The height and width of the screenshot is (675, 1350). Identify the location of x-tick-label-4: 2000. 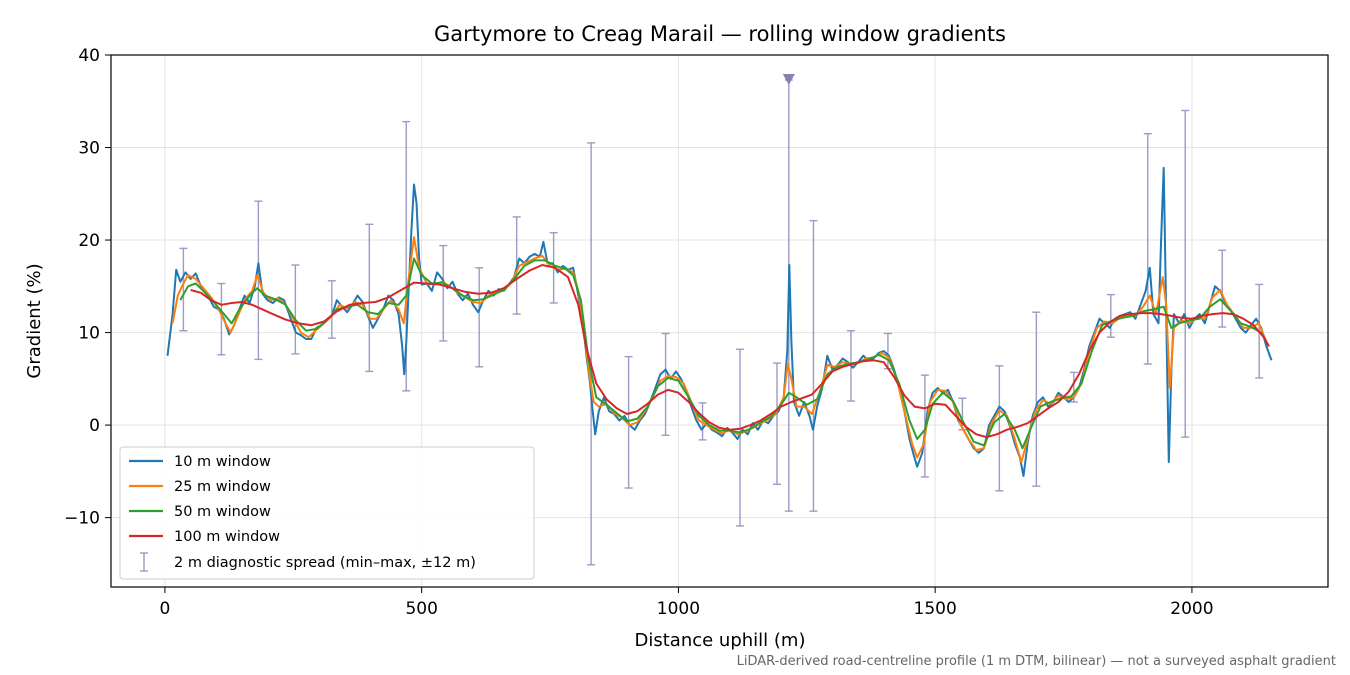
(1191, 609).